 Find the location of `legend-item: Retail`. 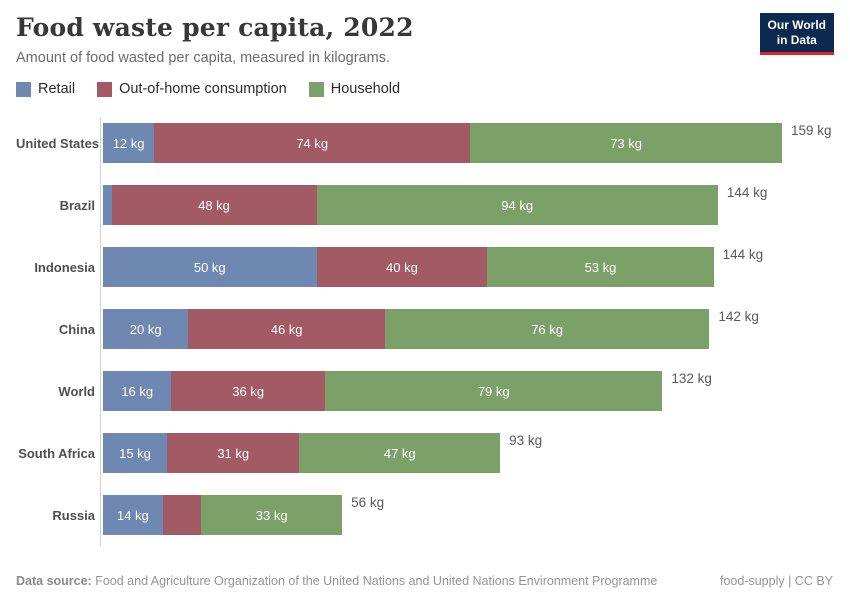

legend-item: Retail is located at coordinates (45, 89).